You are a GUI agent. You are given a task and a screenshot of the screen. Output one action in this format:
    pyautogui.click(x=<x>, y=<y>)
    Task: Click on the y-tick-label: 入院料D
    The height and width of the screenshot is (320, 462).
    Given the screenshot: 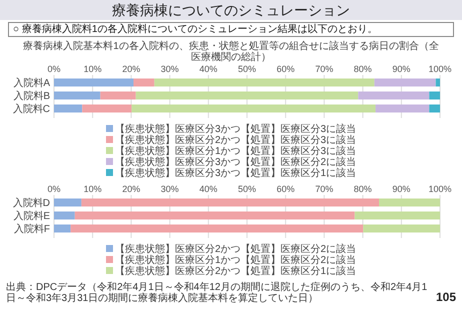 What is the action you would take?
    pyautogui.click(x=31, y=203)
    